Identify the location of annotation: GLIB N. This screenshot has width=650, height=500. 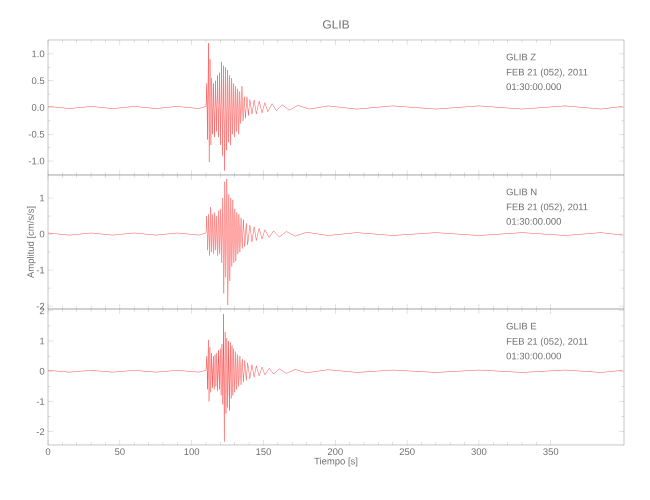
(521, 192).